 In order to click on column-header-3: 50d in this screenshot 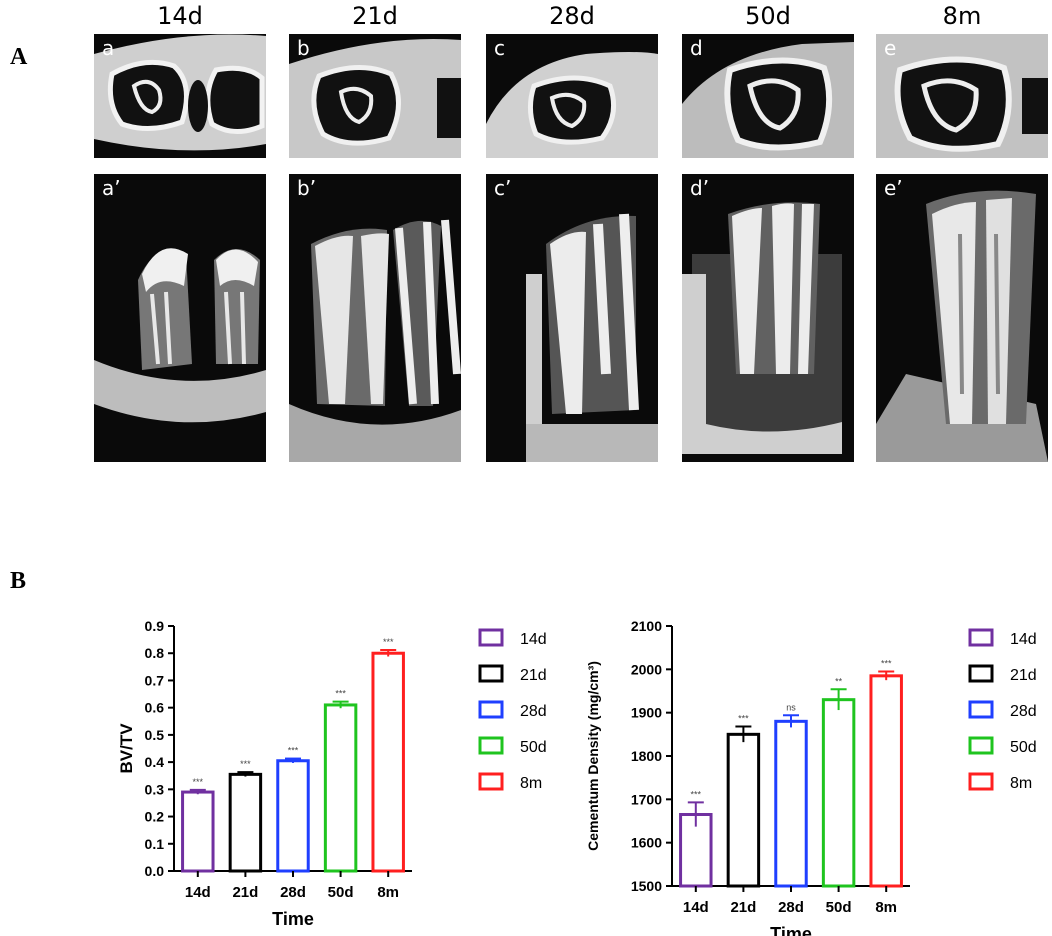, I will do `click(768, 16)`.